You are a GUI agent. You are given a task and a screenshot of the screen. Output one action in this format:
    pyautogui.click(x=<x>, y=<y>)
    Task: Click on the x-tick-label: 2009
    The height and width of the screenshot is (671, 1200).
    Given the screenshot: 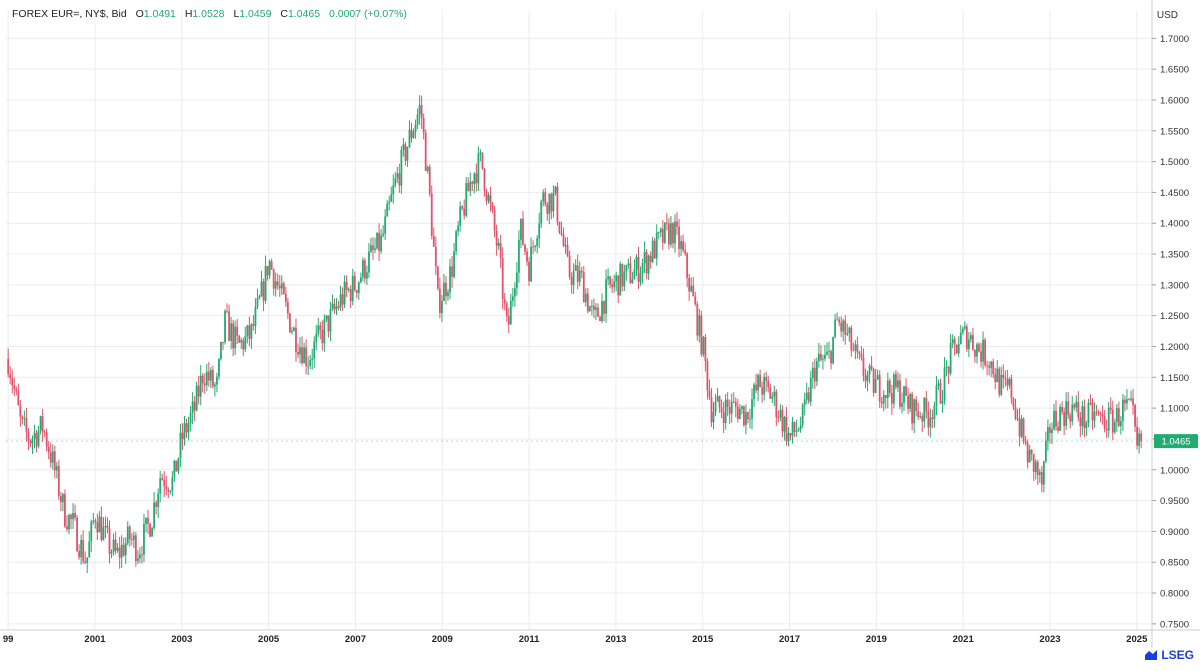 What is the action you would take?
    pyautogui.click(x=442, y=639)
    